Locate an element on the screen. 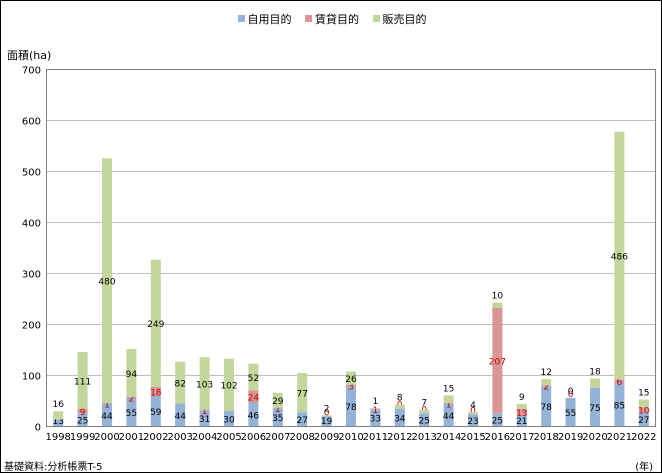 The image size is (662, 473). data-label: 3 is located at coordinates (351, 387).